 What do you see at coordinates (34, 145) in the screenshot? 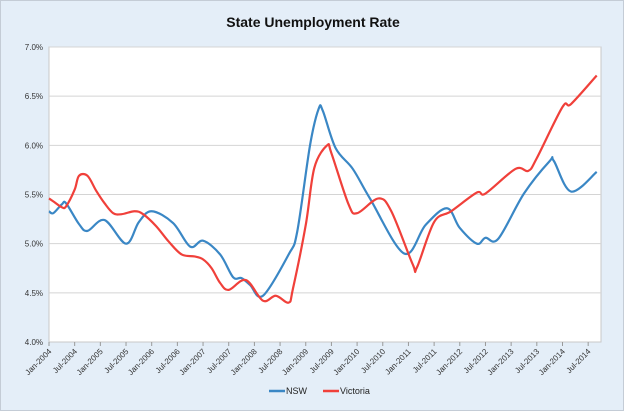
I see `y-tick-label: 6.0%` at bounding box center [34, 145].